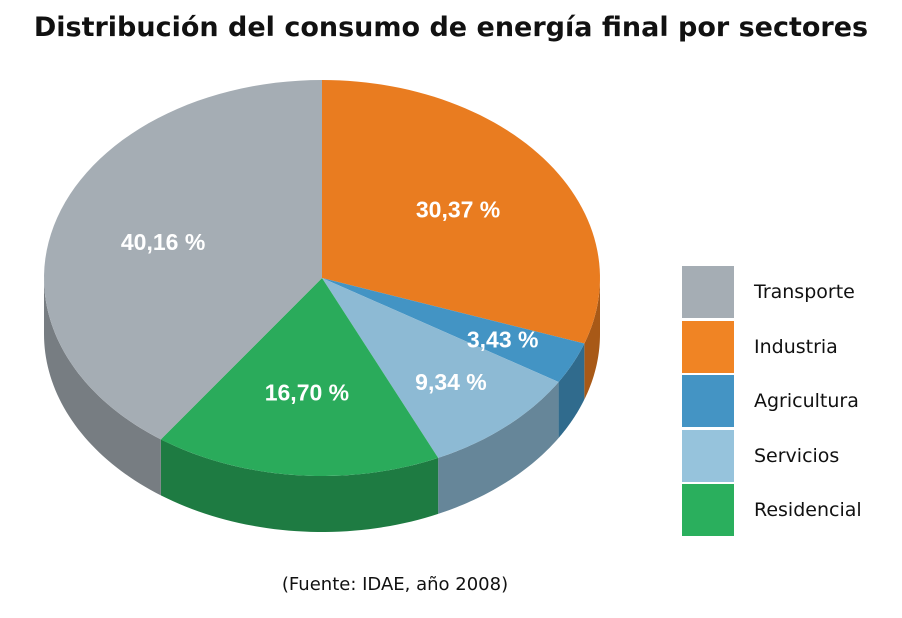  What do you see at coordinates (503, 339) in the screenshot?
I see `data-label-agricultura: 3,43 %` at bounding box center [503, 339].